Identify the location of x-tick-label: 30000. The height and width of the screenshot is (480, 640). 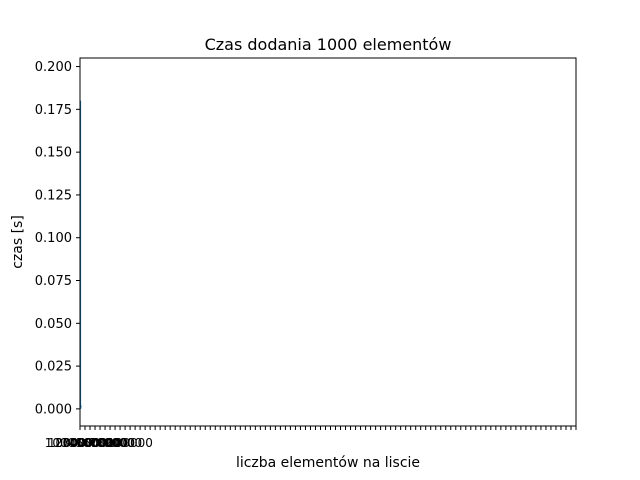
(81, 443).